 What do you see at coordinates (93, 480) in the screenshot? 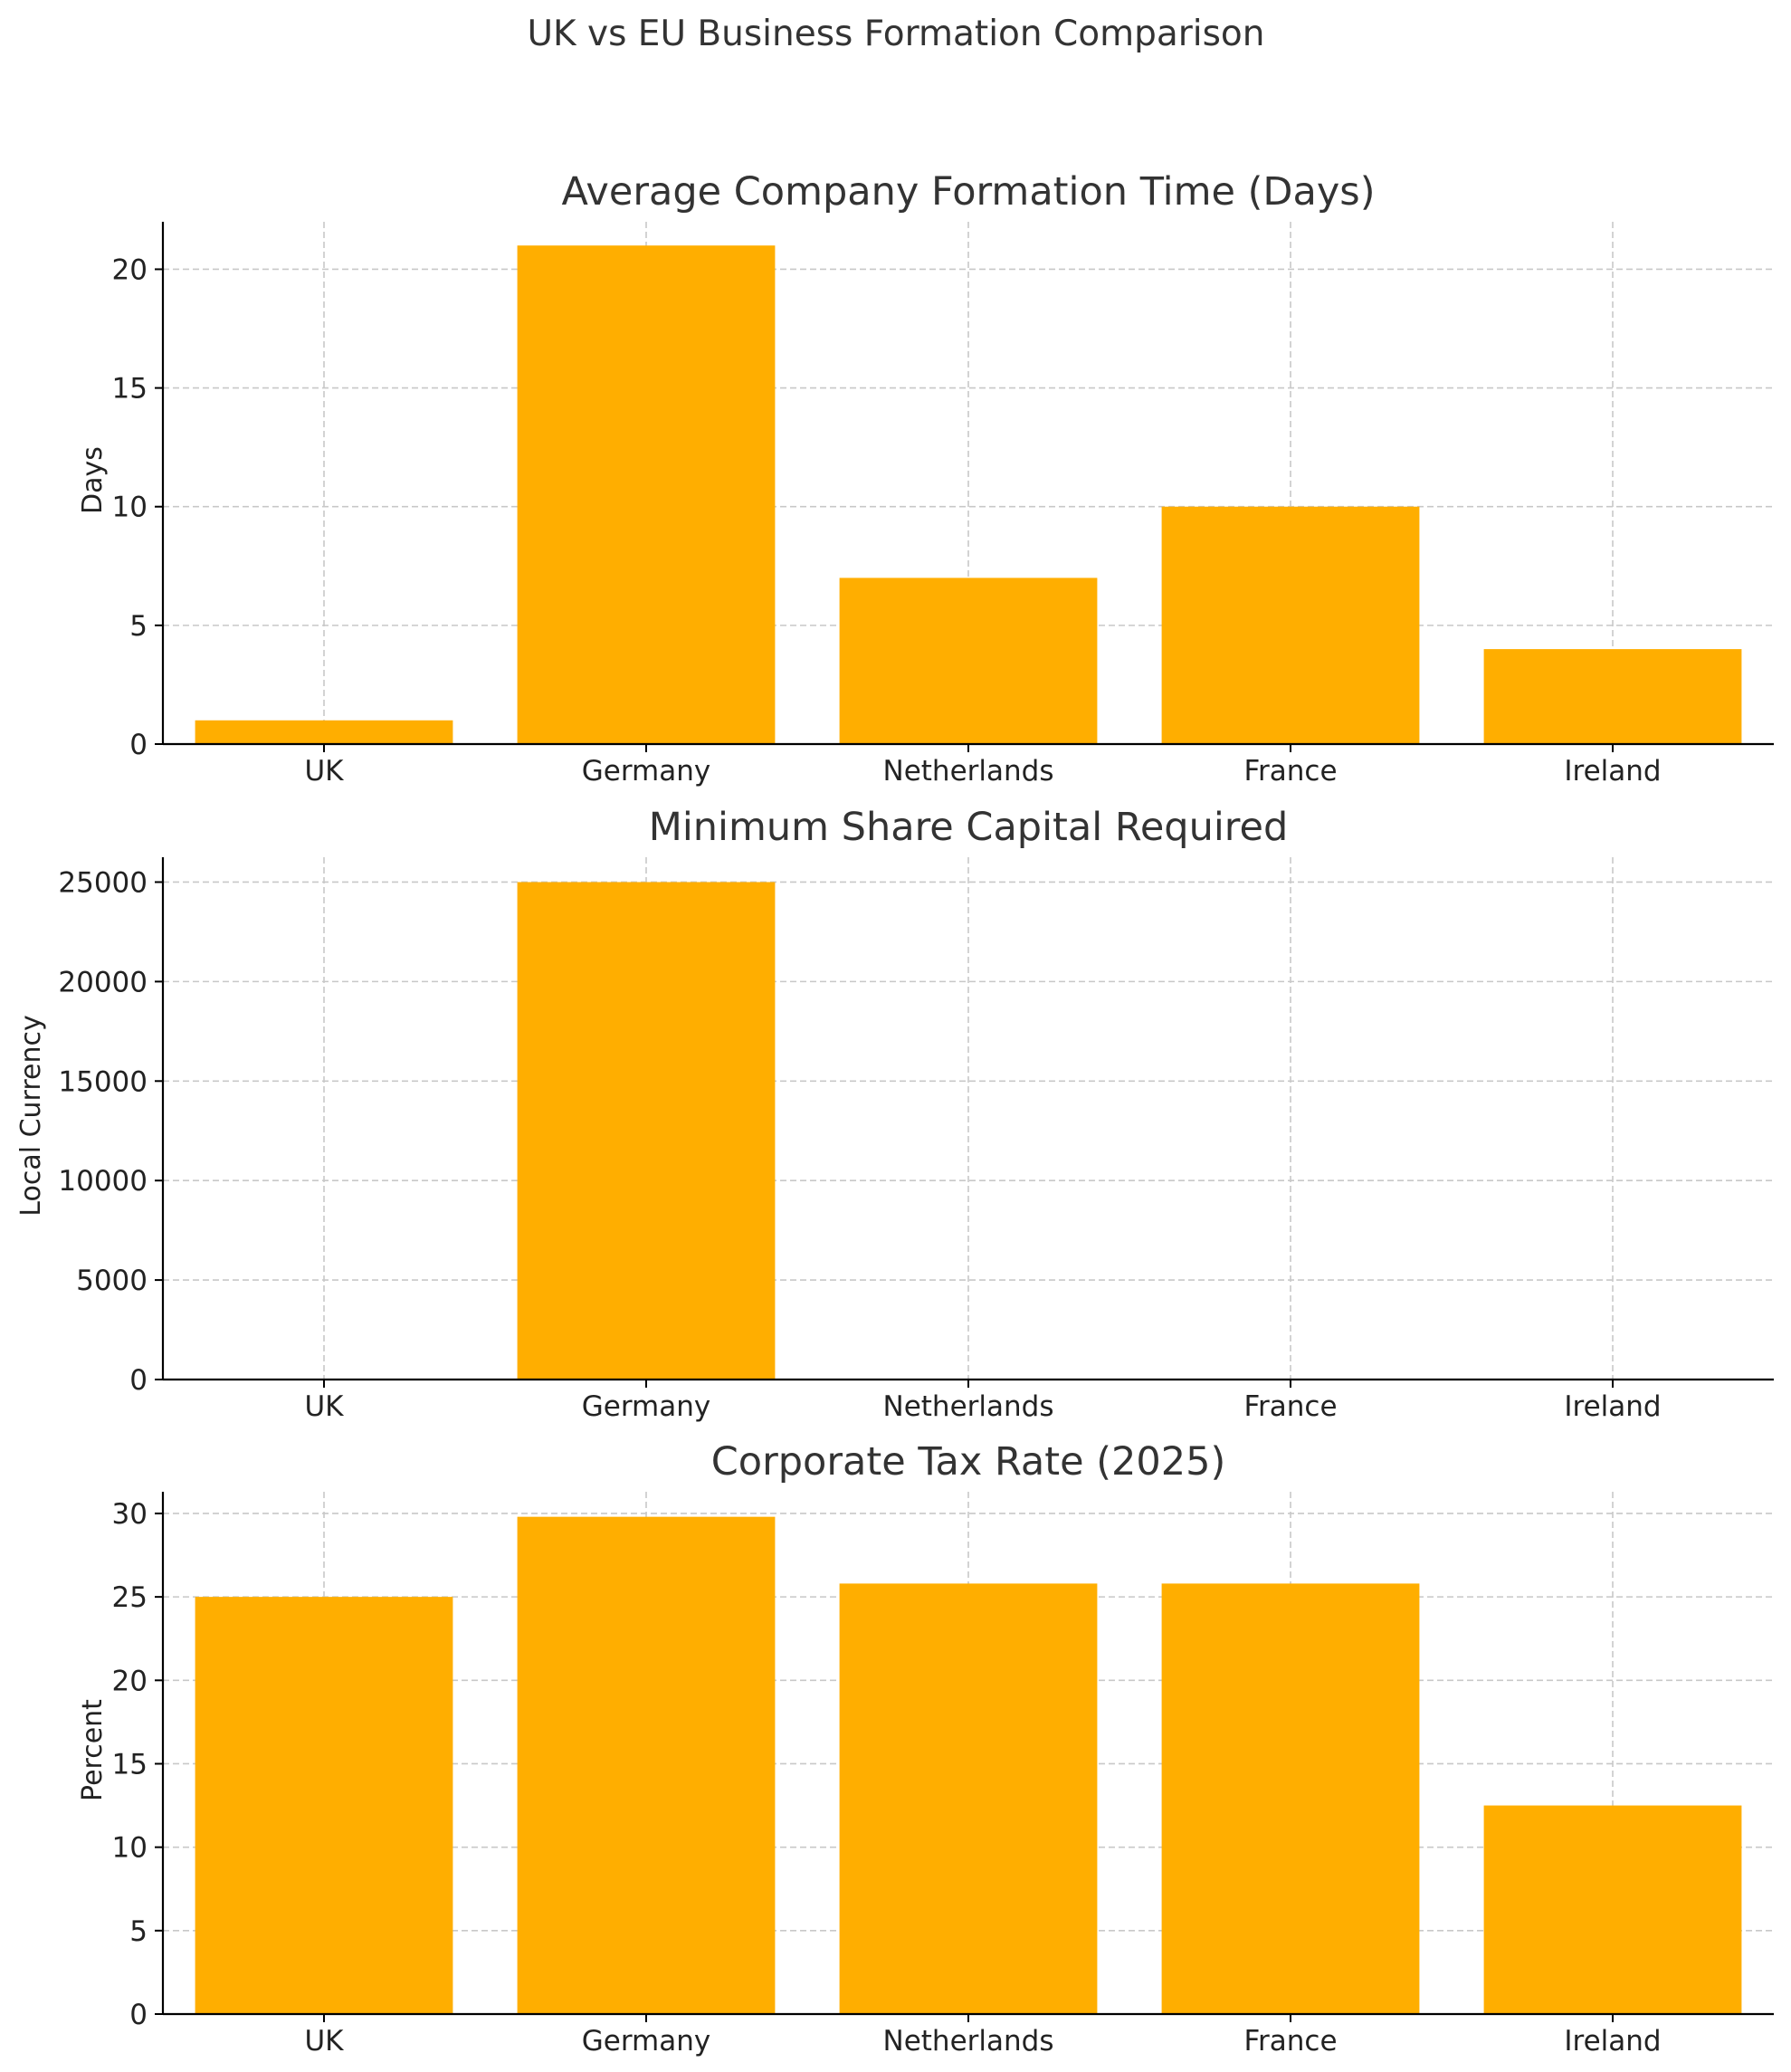
I see `y-axis-label: Days` at bounding box center [93, 480].